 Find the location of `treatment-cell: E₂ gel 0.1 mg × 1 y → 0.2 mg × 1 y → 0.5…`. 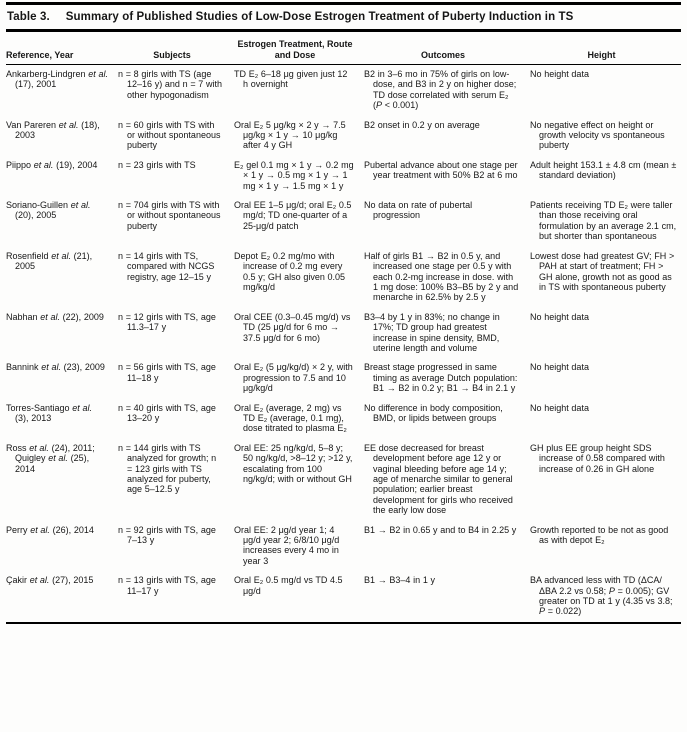

treatment-cell: E₂ gel 0.1 mg × 1 y → 0.2 mg × 1 y → 0.5… is located at coordinates (294, 175).